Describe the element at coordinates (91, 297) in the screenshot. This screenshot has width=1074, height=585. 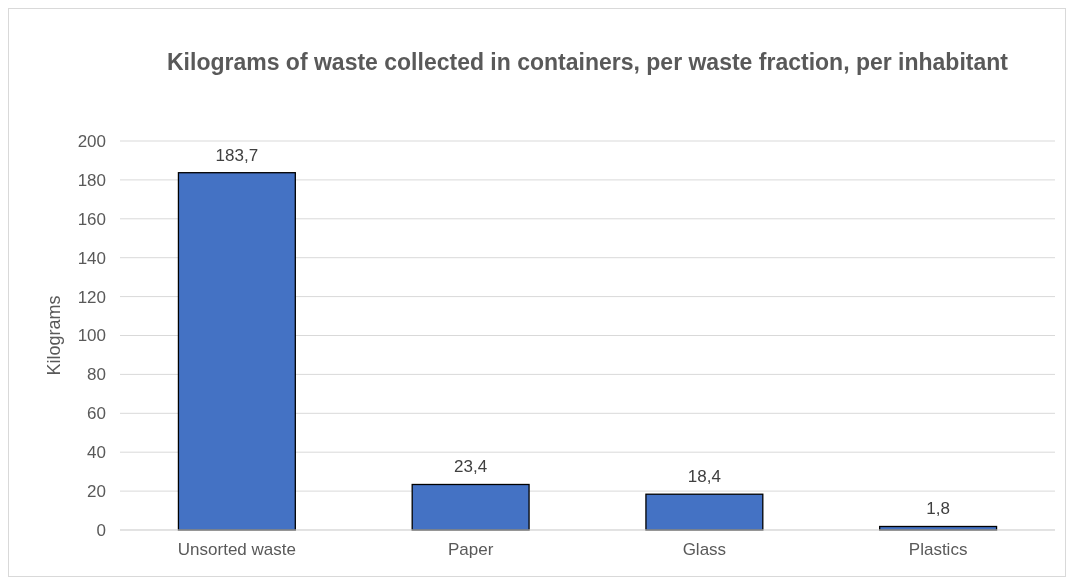
I see `y-tick-label: 120` at that location.